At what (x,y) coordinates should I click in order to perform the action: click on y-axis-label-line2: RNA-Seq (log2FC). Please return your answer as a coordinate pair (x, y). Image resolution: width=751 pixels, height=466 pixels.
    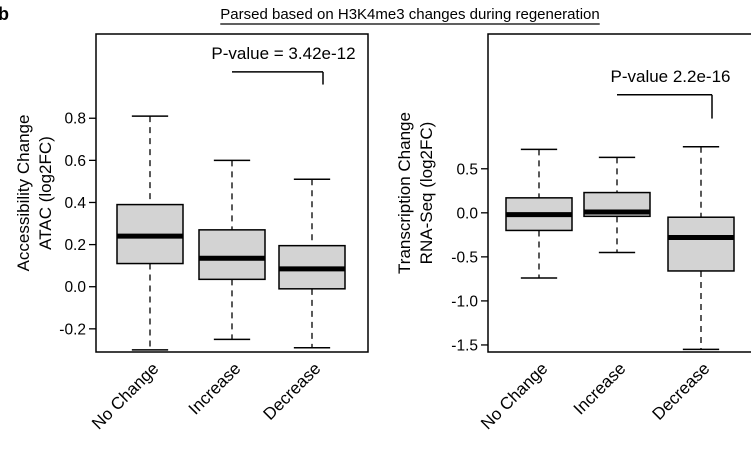
    Looking at the image, I should click on (426, 193).